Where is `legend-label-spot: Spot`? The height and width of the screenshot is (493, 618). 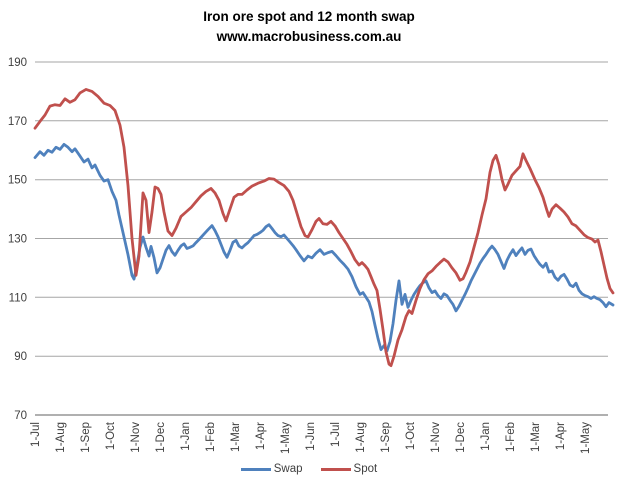
legend-label-spot: Spot is located at coordinates (365, 469).